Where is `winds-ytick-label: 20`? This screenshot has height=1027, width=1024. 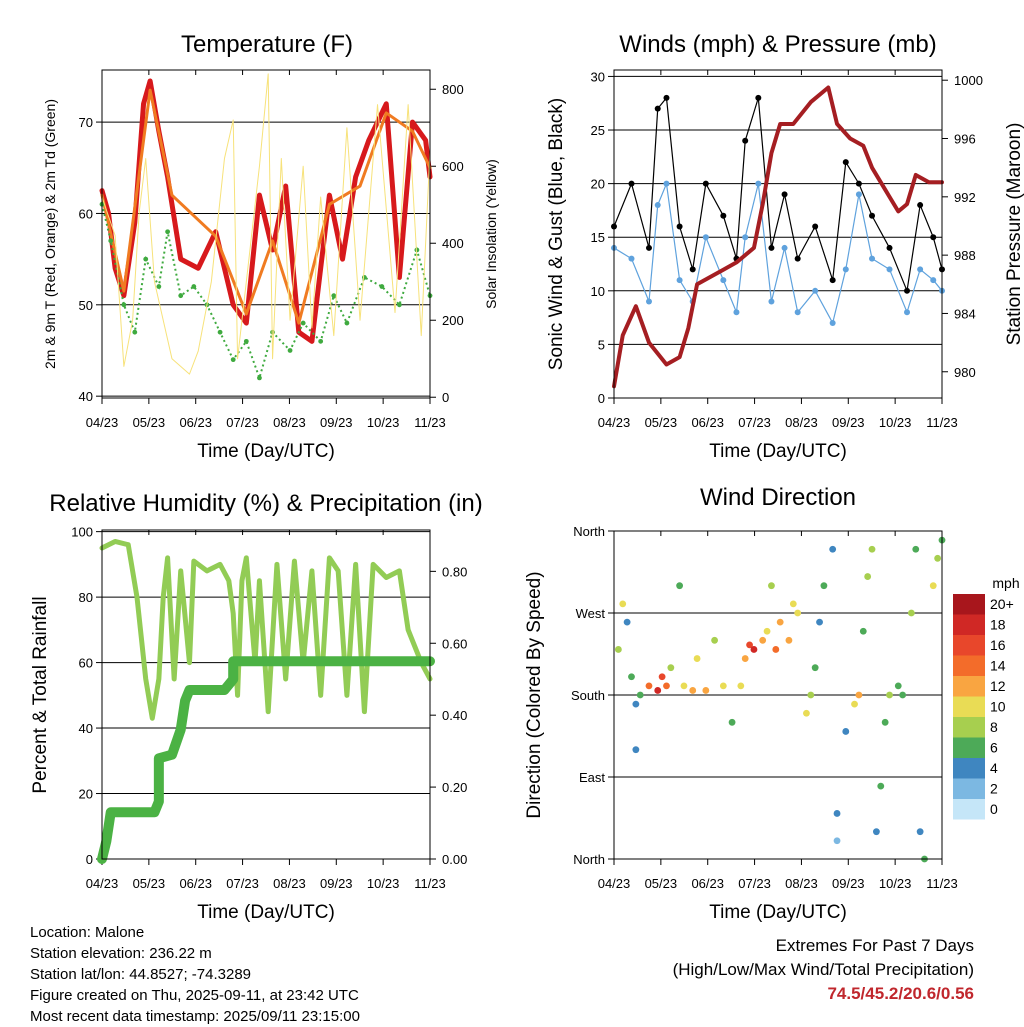 winds-ytick-label: 20 is located at coordinates (598, 184).